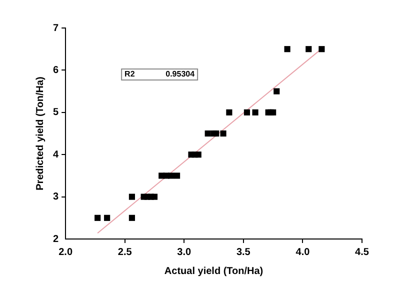 The width and height of the screenshot is (412, 289). Describe the element at coordinates (56, 70) in the screenshot. I see `y-tick-label: 6` at that location.